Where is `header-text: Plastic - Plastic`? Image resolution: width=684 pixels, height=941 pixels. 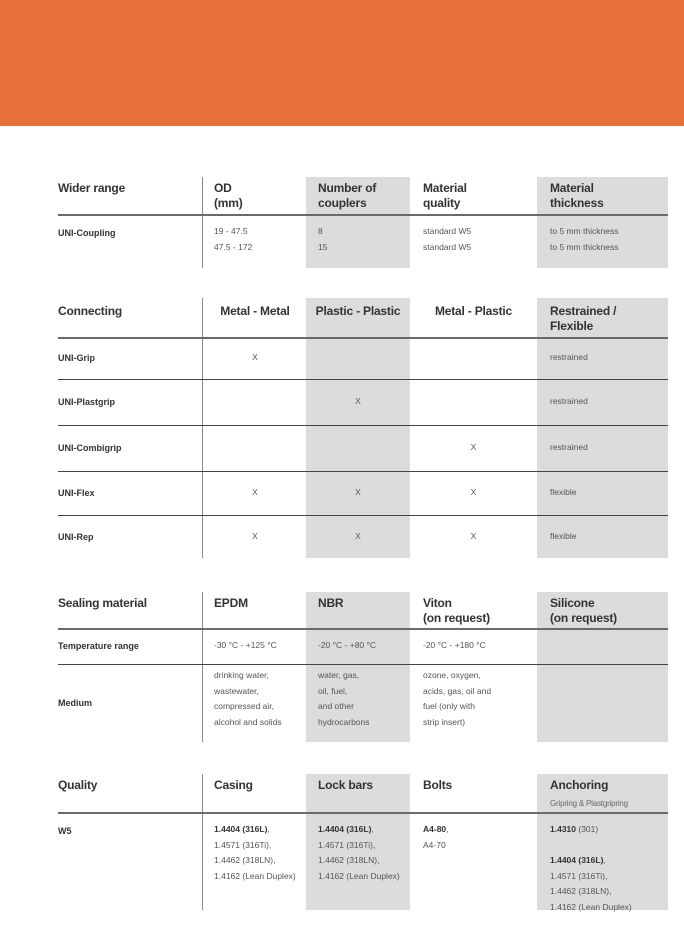
header-text: Plastic - Plastic is located at coordinates (358, 311).